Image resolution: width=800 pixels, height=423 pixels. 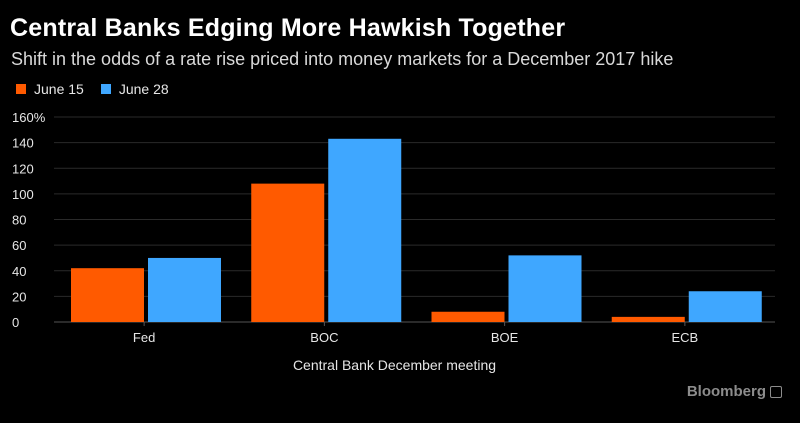 I want to click on bar-boc-june28, so click(x=365, y=230).